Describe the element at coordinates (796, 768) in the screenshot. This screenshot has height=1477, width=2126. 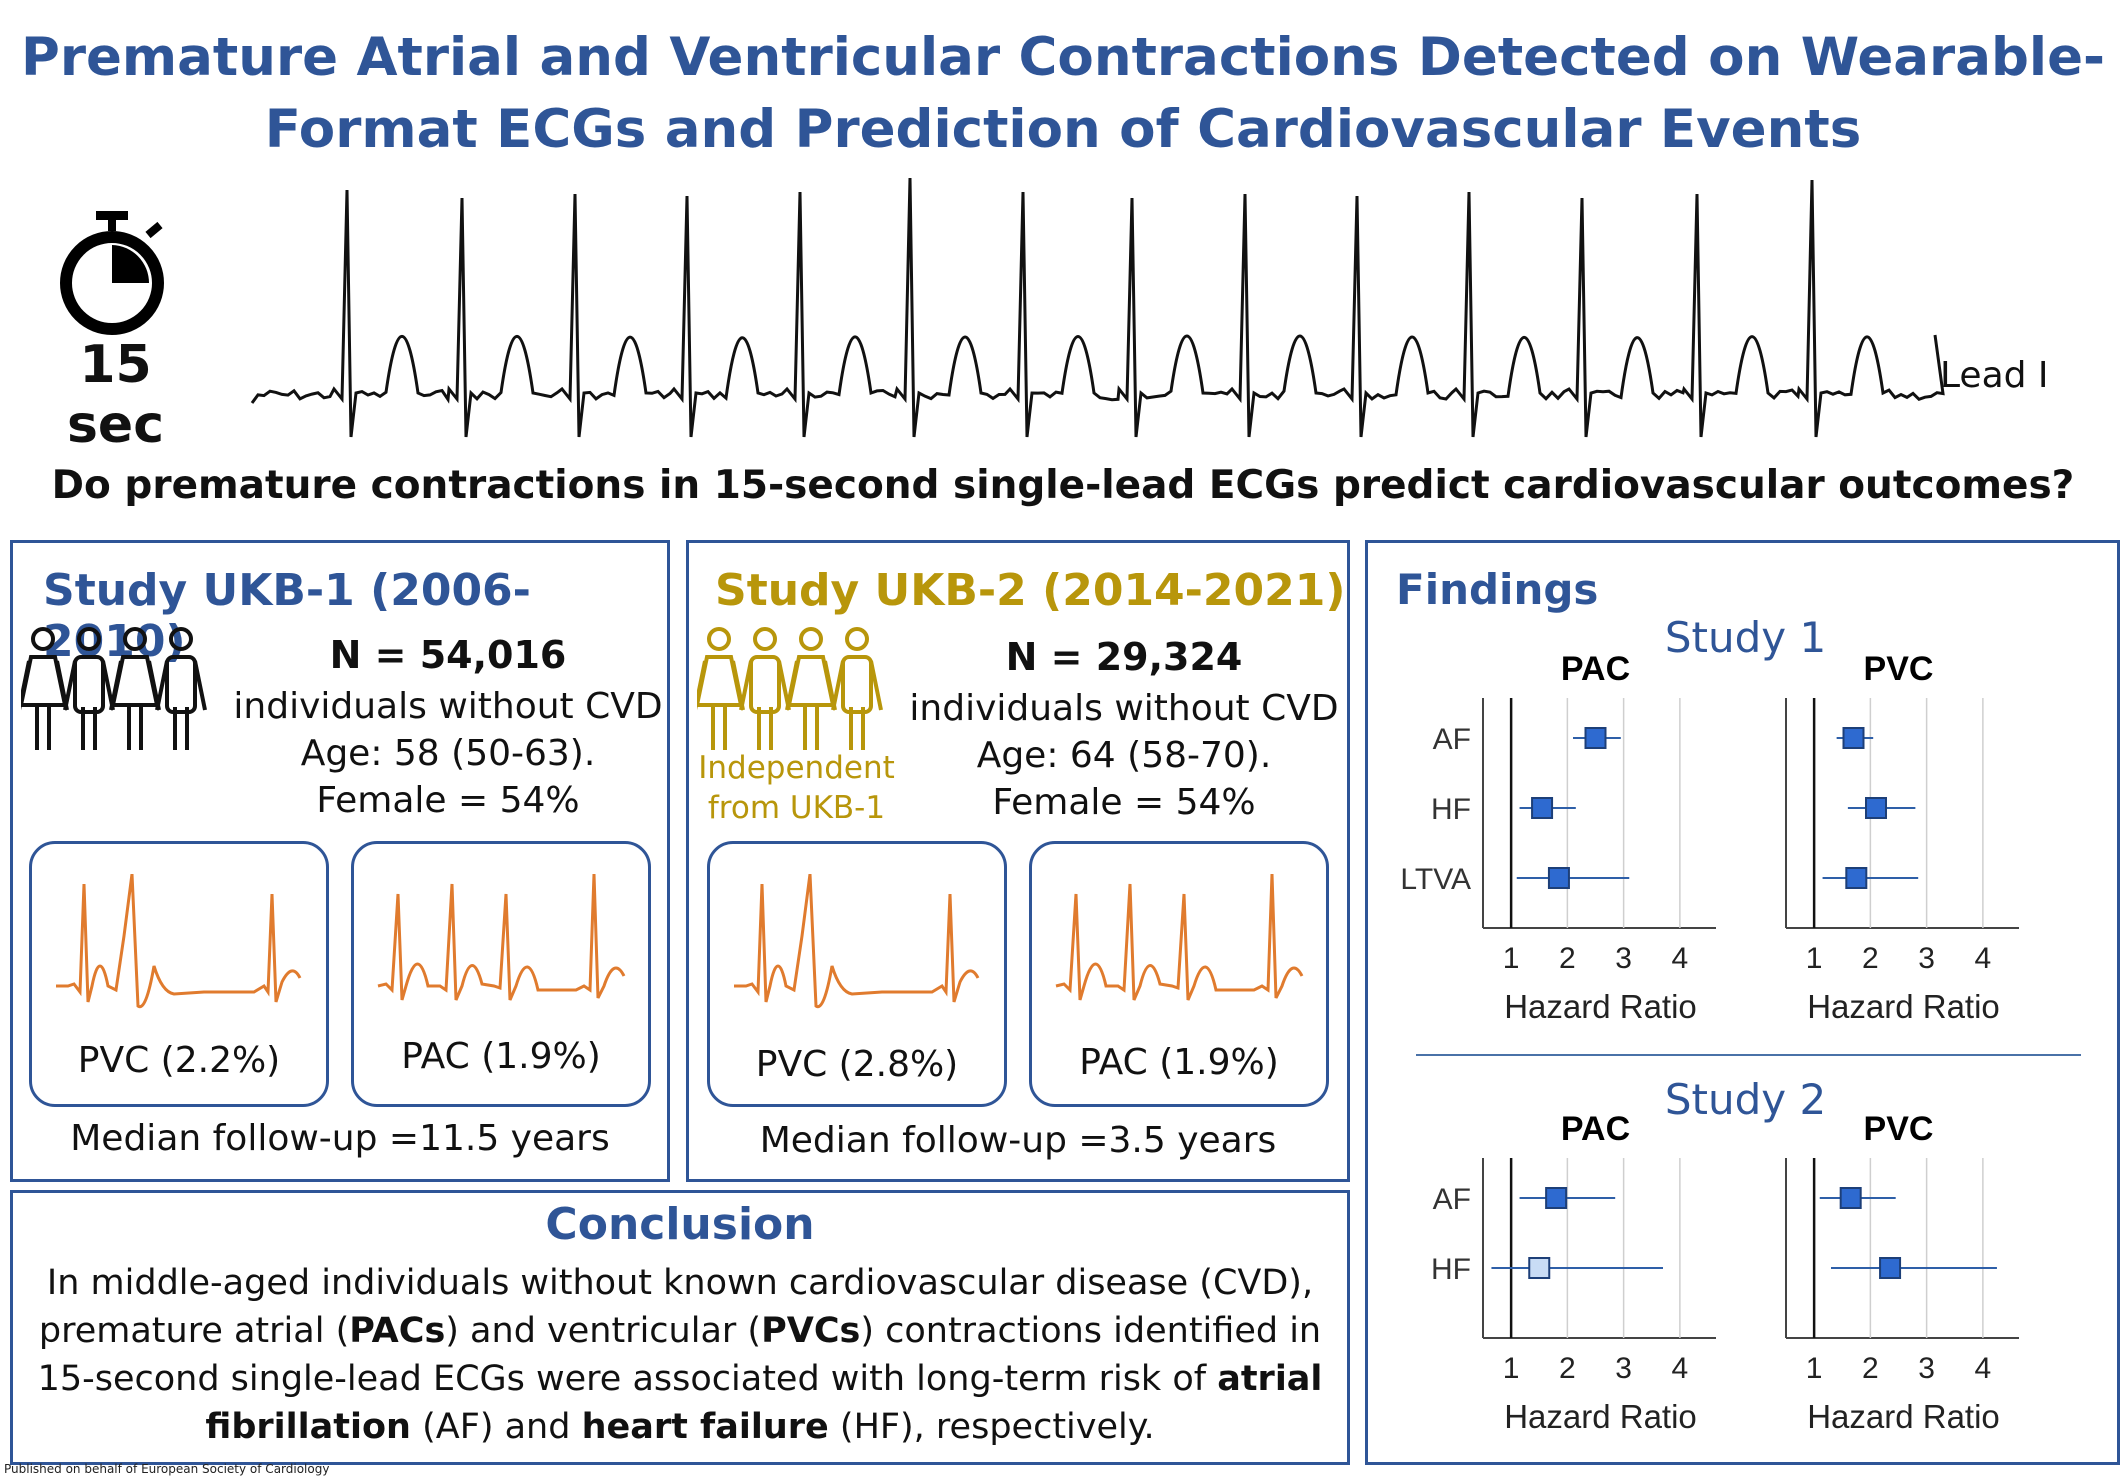
I see `independent-line-1: Independent` at that location.